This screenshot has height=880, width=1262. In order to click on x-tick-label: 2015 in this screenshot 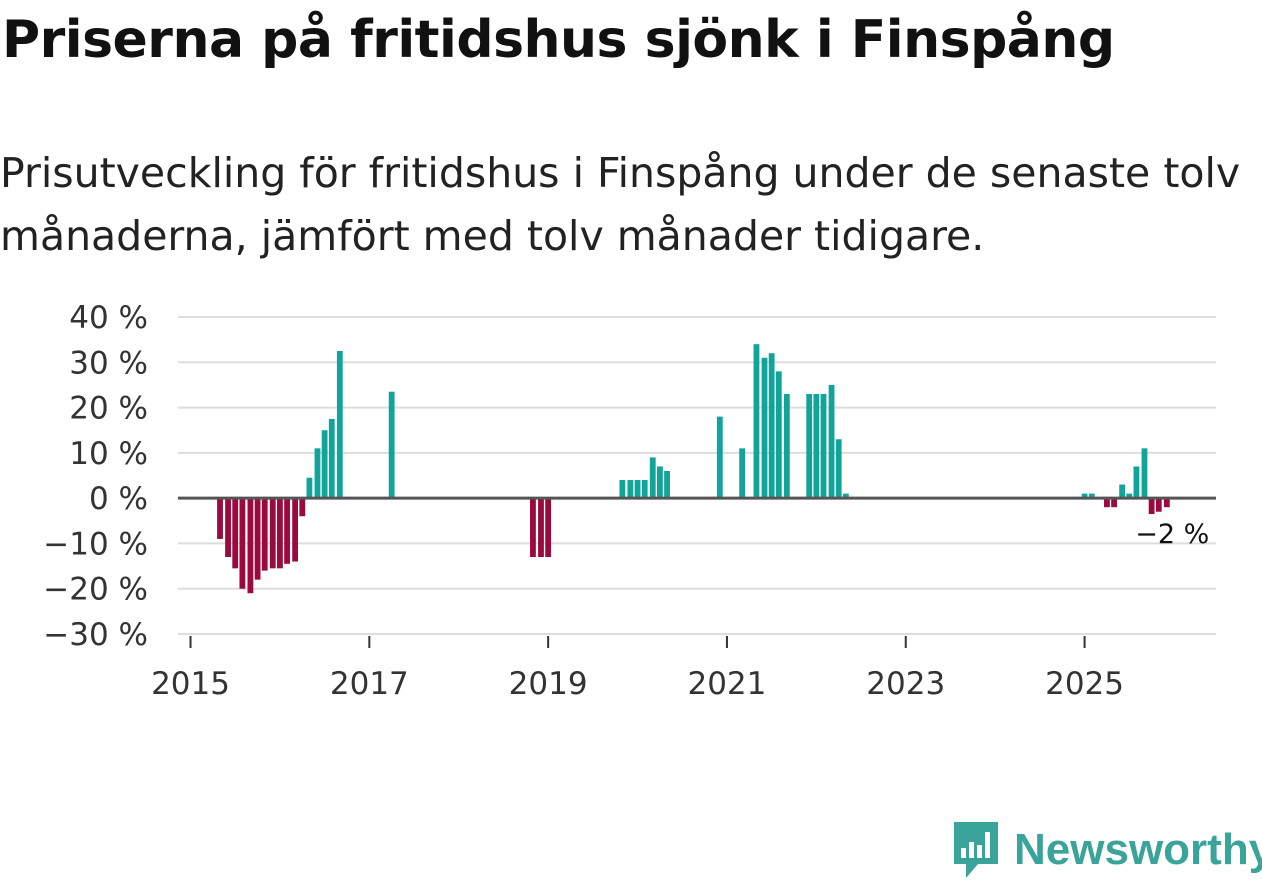, I will do `click(190, 684)`.